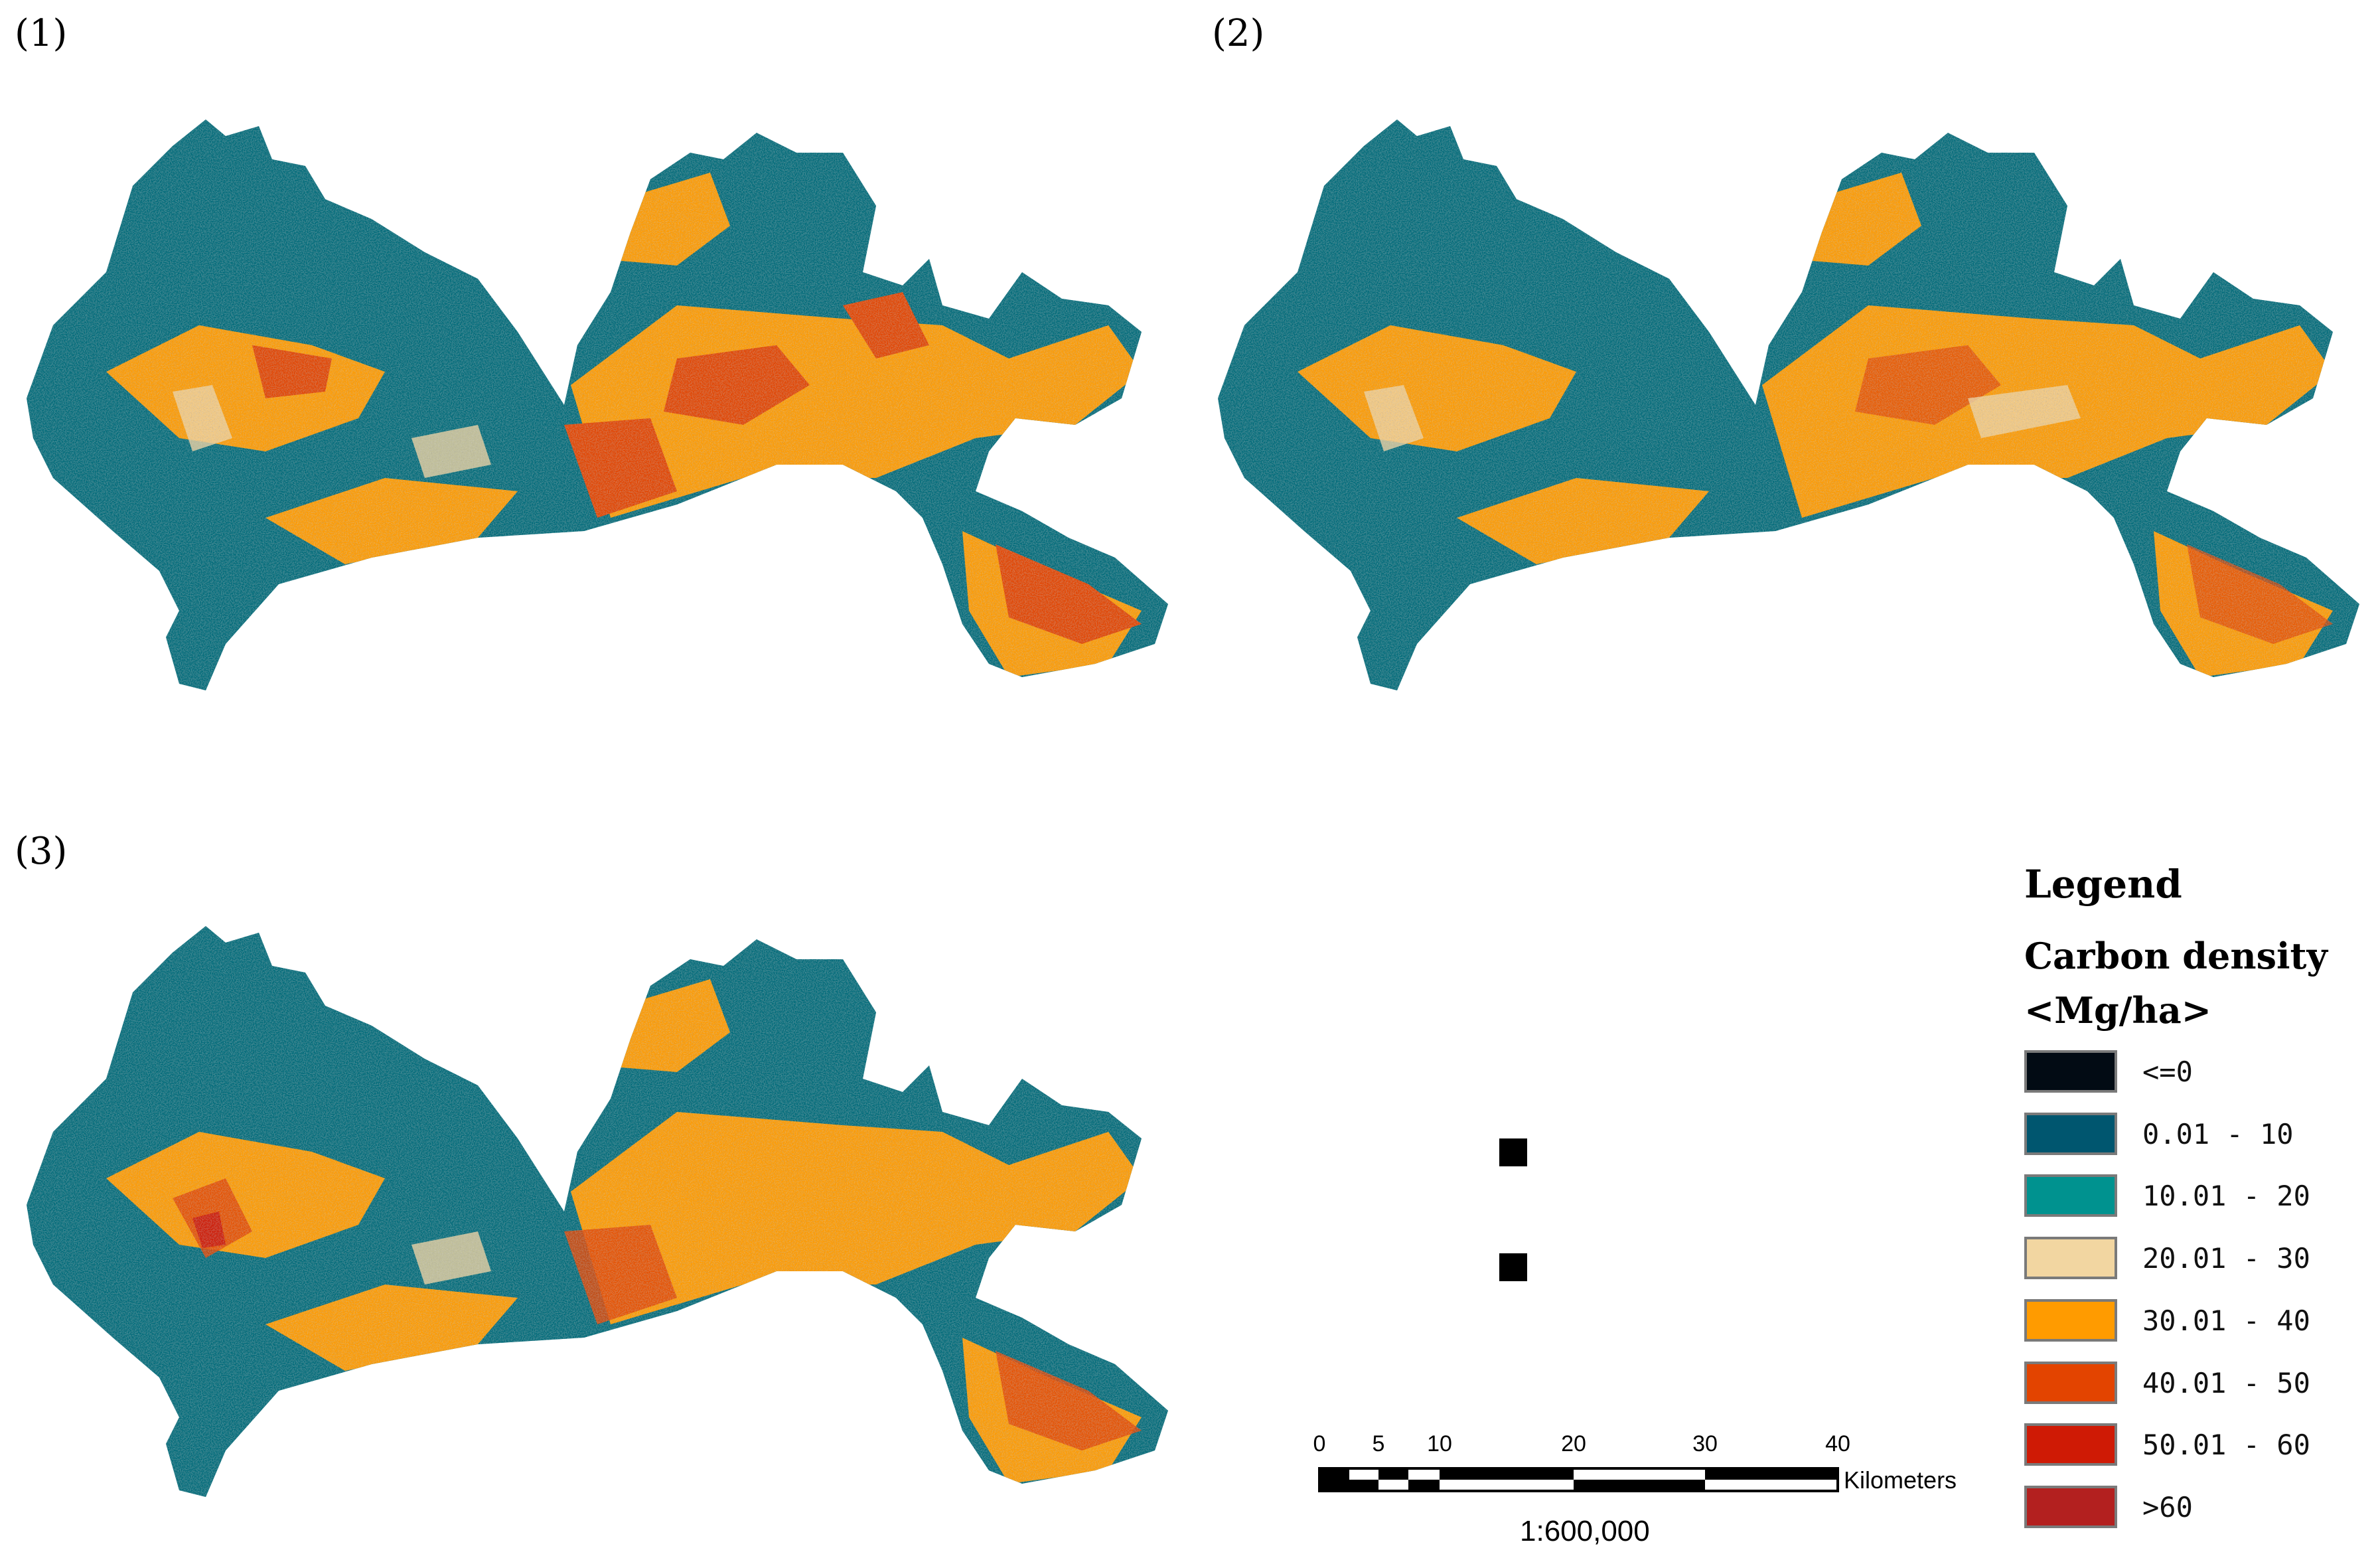 The width and height of the screenshot is (2380, 1562). Describe the element at coordinates (41, 33) in the screenshot. I see `panel-label-1: (1)` at that location.